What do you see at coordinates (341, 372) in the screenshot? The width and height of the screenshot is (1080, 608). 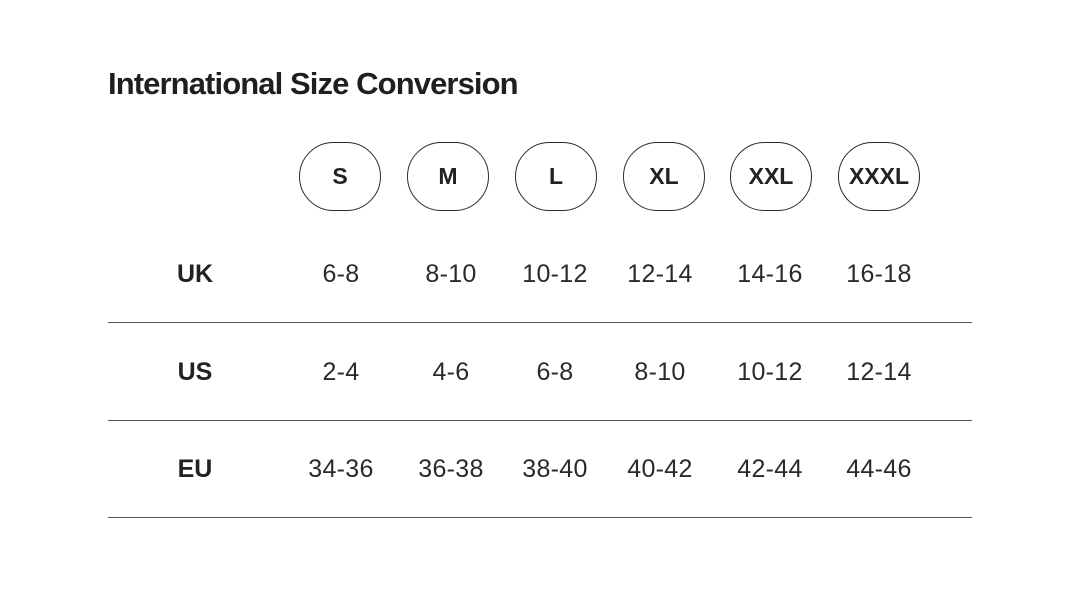 I see `table-cell: 2-4` at bounding box center [341, 372].